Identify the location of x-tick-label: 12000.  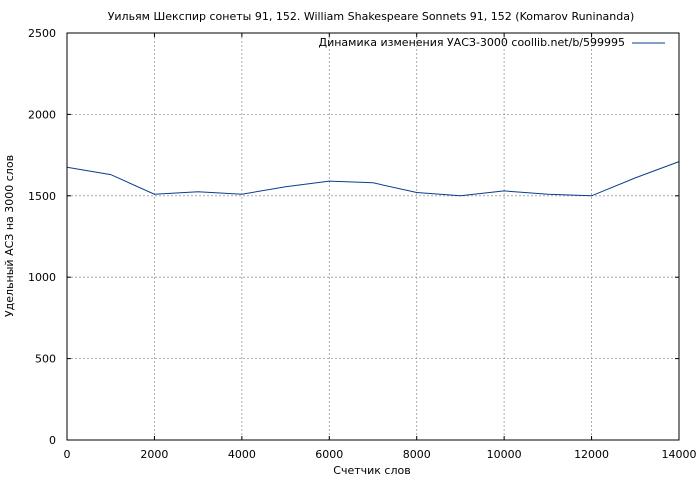
(591, 454).